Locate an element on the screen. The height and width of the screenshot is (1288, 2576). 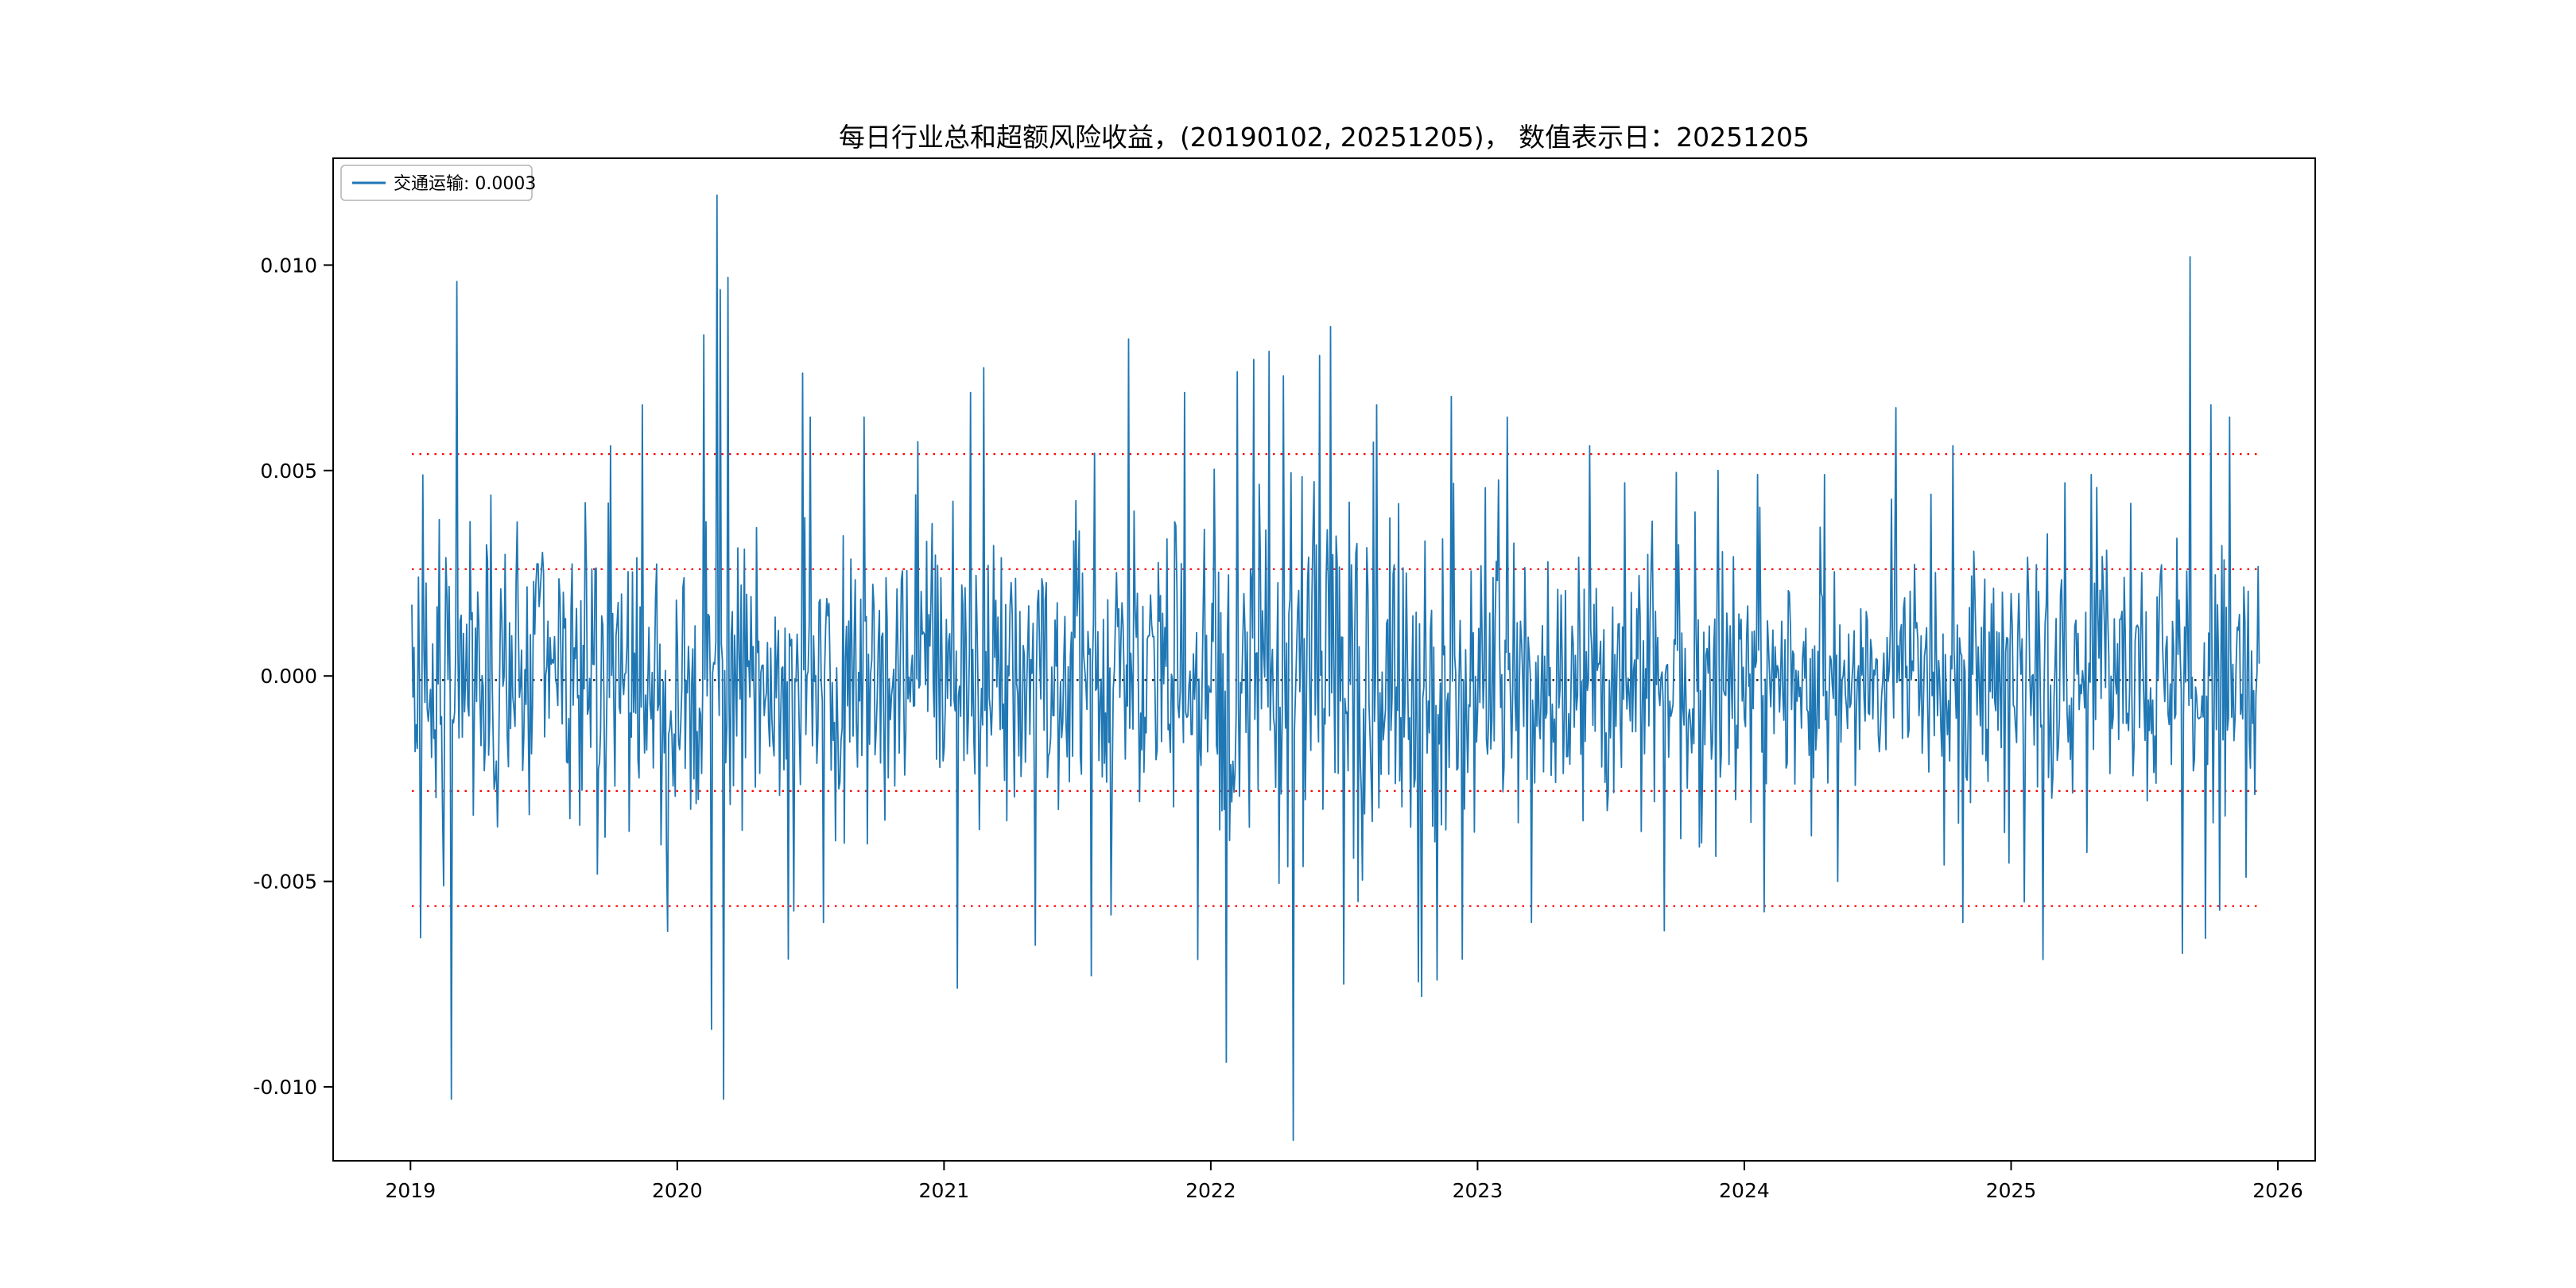
x-tick-label: 2023 is located at coordinates (1478, 1190).